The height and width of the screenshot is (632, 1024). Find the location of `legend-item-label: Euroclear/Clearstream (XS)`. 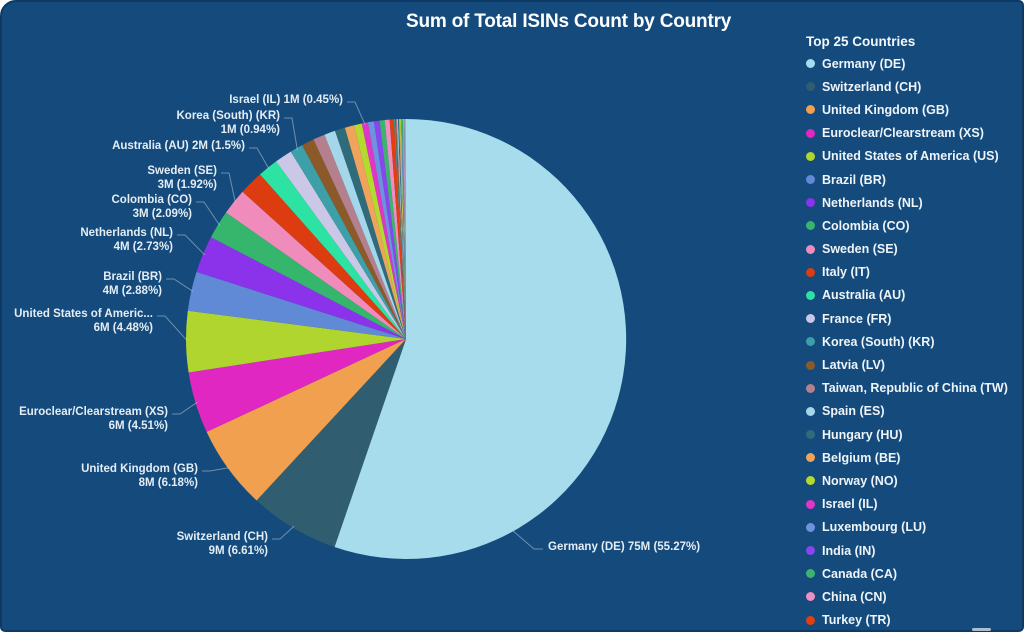

legend-item-label: Euroclear/Clearstream (XS) is located at coordinates (903, 133).